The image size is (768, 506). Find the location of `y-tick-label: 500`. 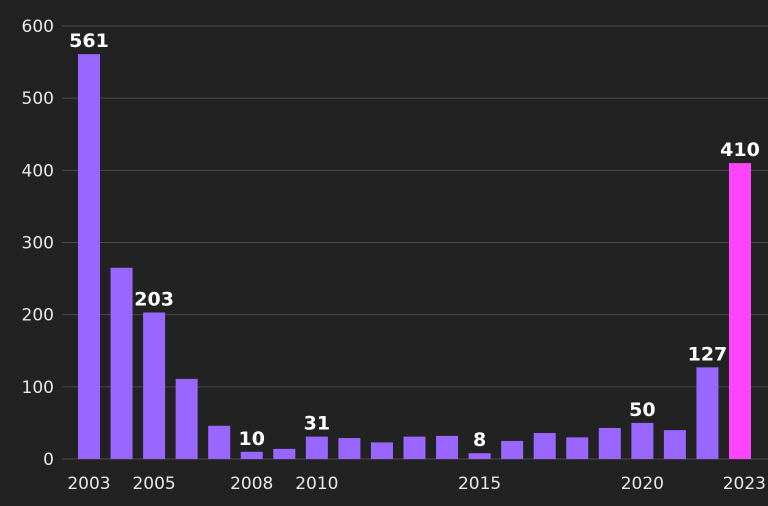

y-tick-label: 500 is located at coordinates (38, 99).